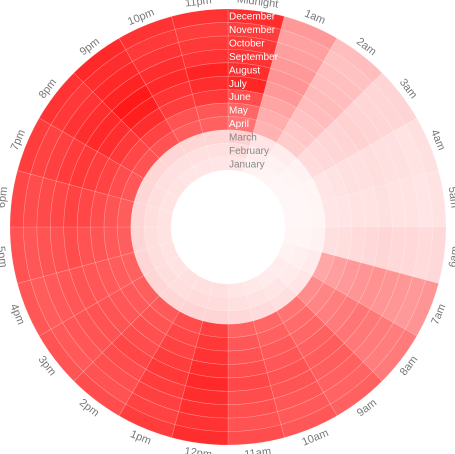  Describe the element at coordinates (203, 285) in the screenshot. I see `heatmap-cell-january-1pm` at that location.